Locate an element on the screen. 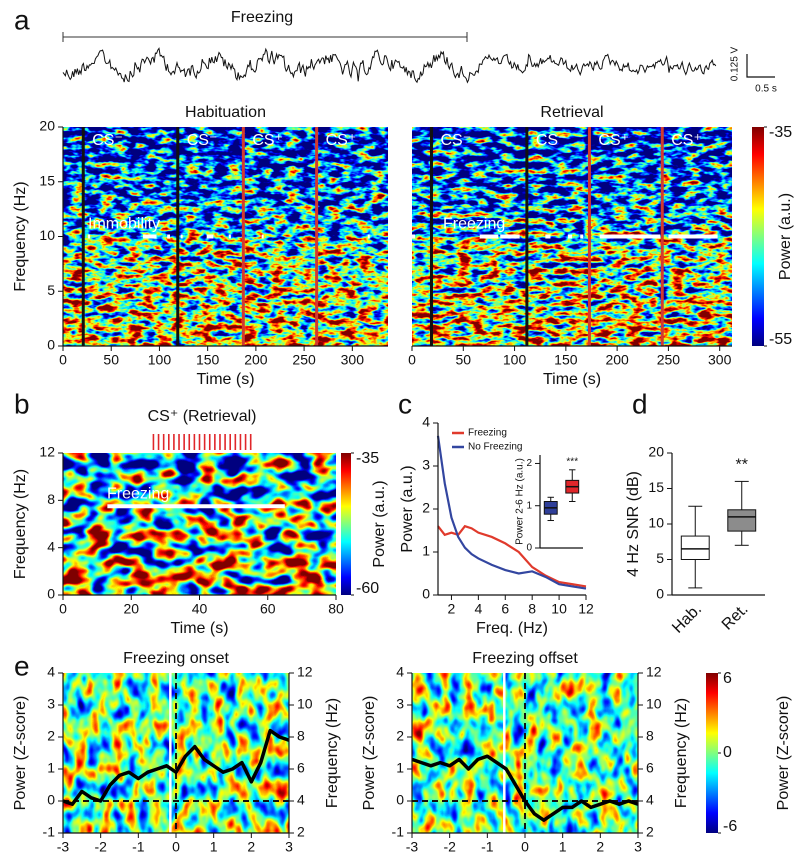 The height and width of the screenshot is (854, 800). y-axis-label: 4 Hz SNR (dB) is located at coordinates (633, 524).